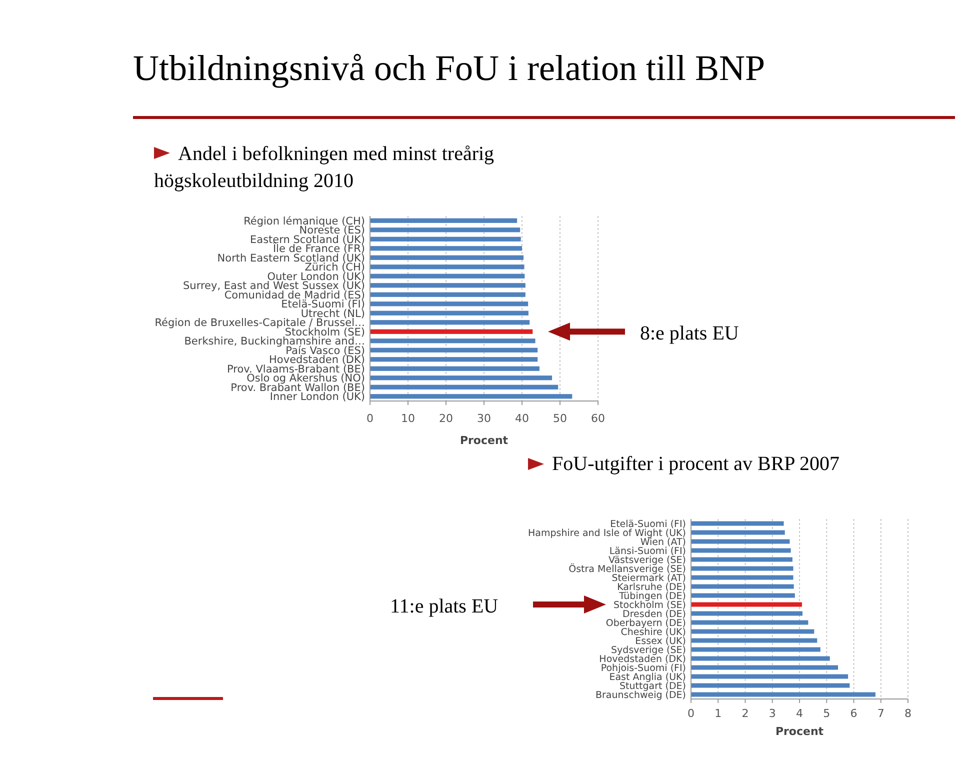  I want to click on y-tick-label: Dresden (DE), so click(654, 614).